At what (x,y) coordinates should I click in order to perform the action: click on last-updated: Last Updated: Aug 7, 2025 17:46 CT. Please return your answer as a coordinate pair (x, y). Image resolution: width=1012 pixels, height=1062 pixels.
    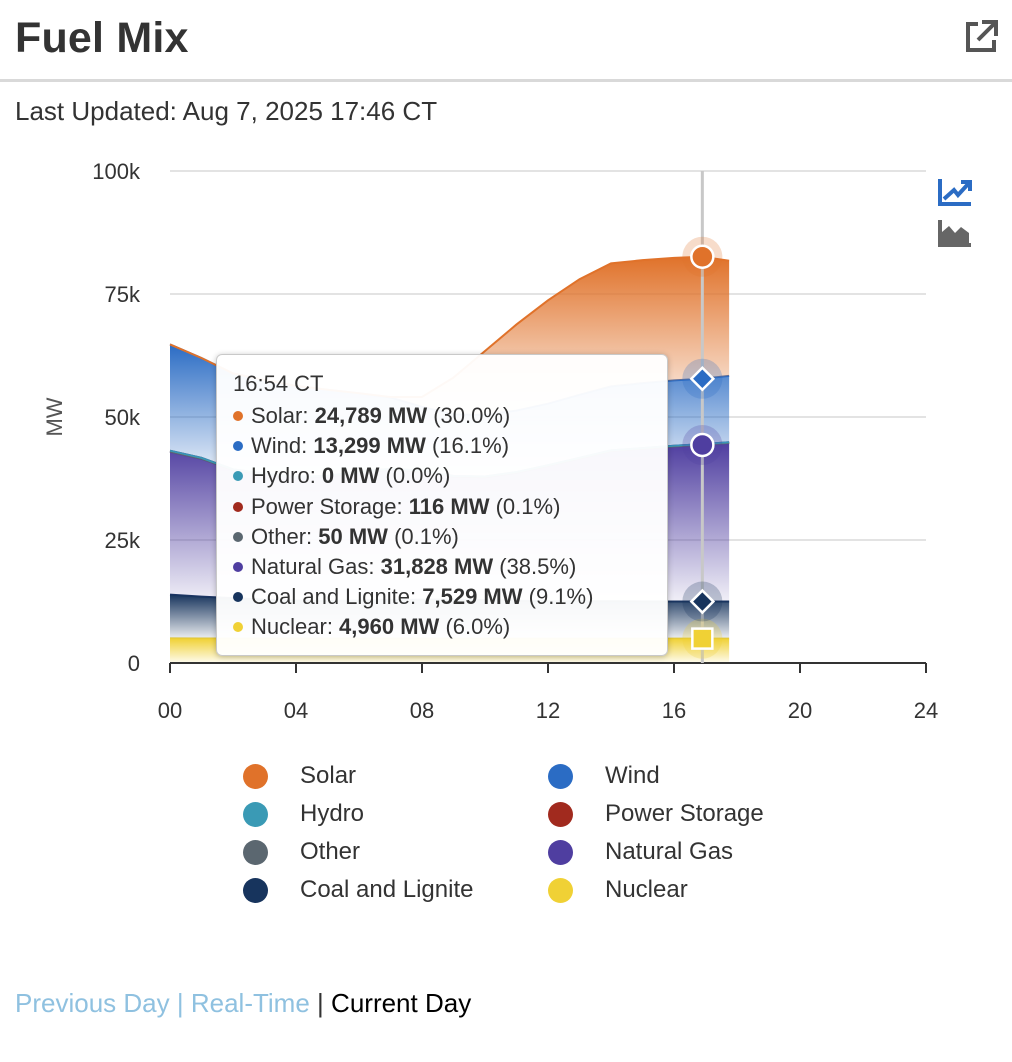
    Looking at the image, I should click on (226, 111).